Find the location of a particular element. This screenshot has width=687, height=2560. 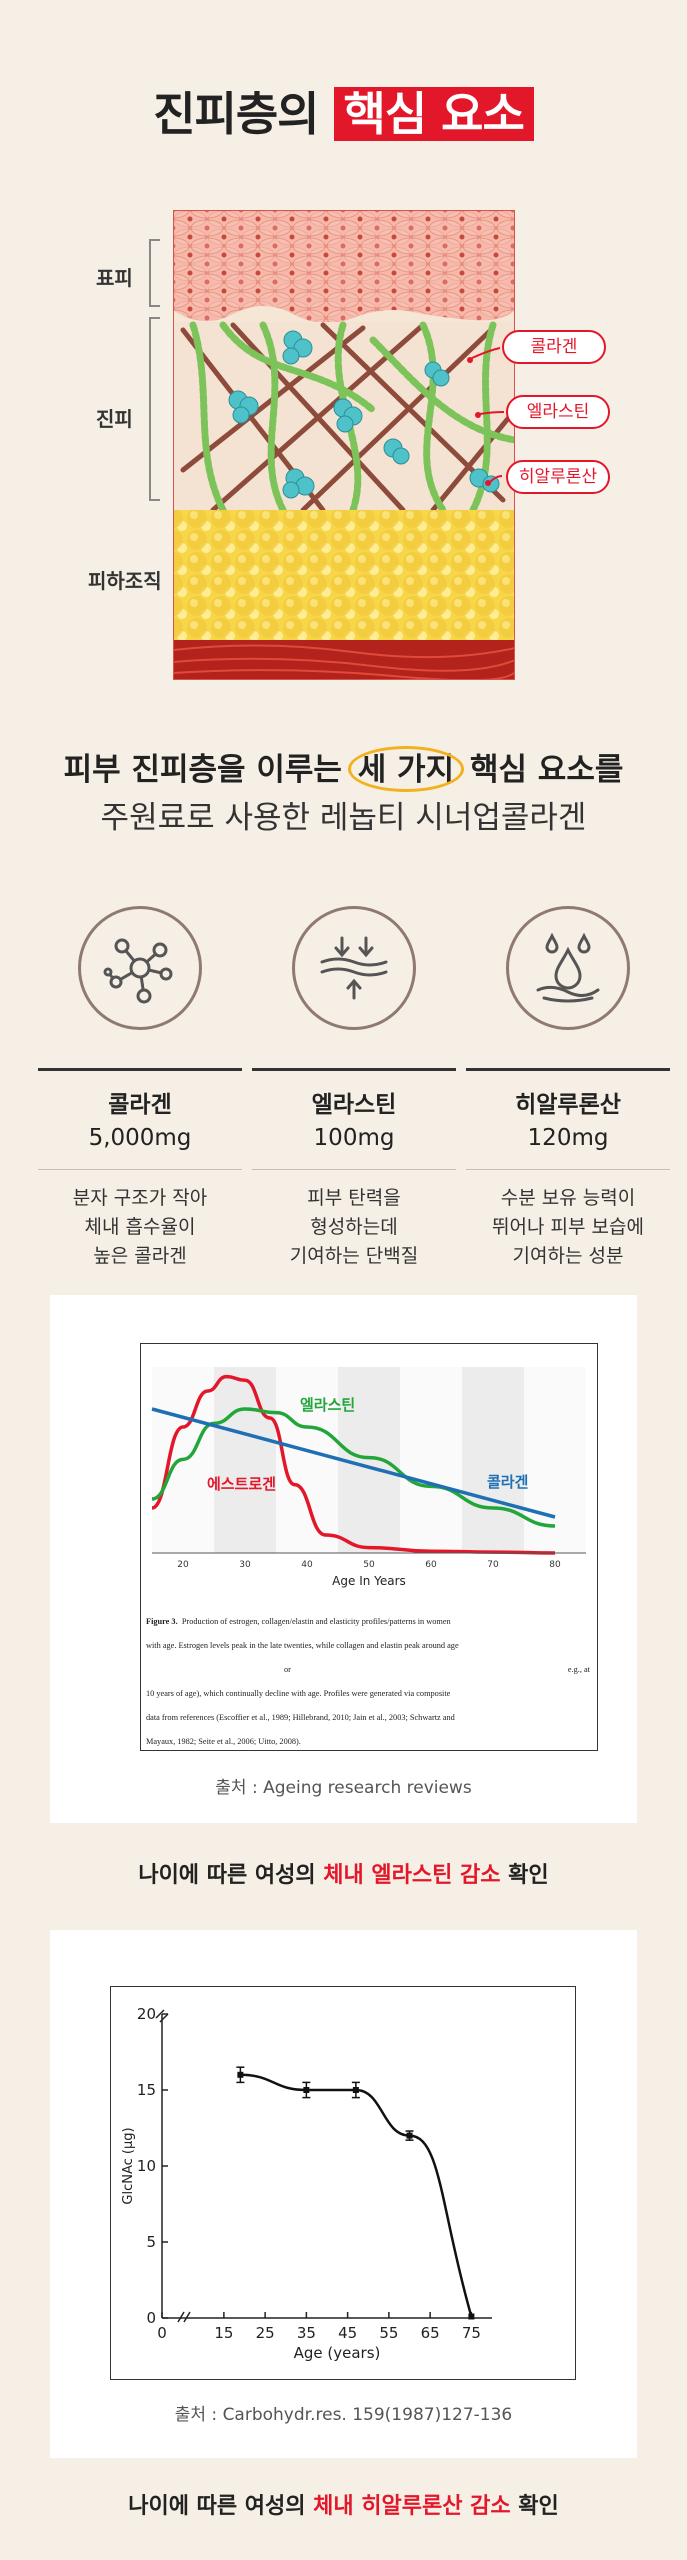

x-tick-label: 75 is located at coordinates (471, 2333).